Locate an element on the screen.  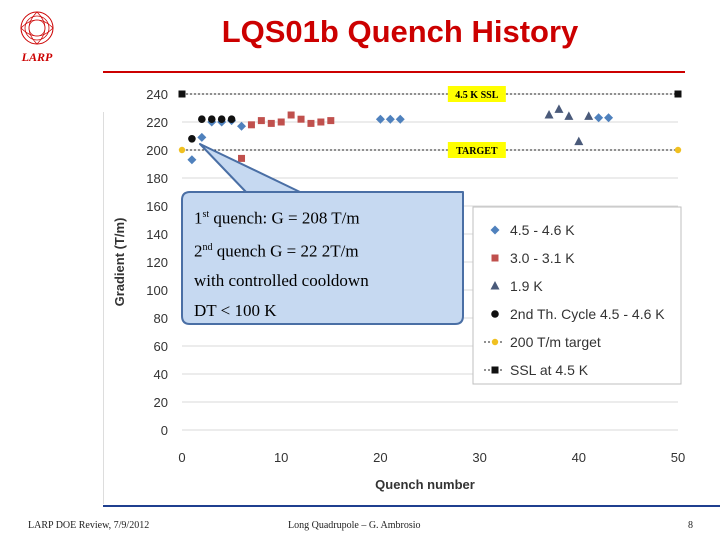
y-tick-label: 240 is located at coordinates (157, 94).